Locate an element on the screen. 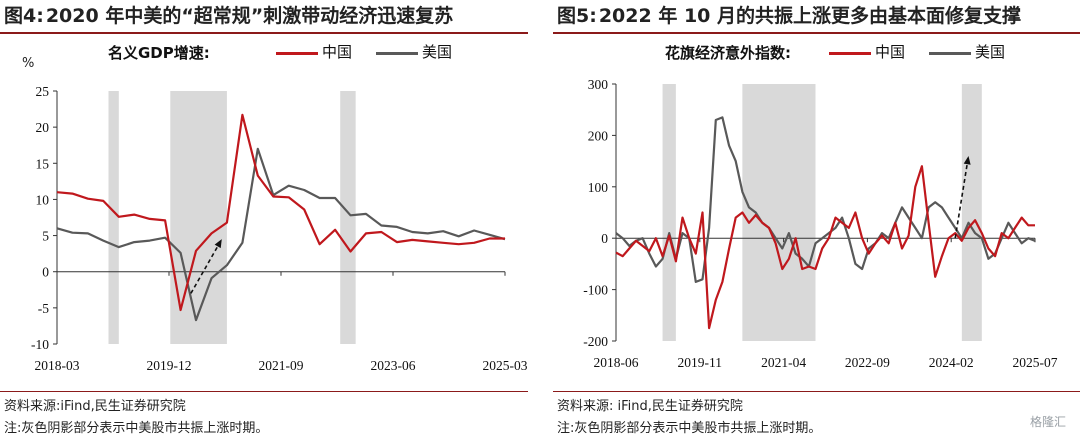  left-trend-arrow-shaft is located at coordinates (206, 266).